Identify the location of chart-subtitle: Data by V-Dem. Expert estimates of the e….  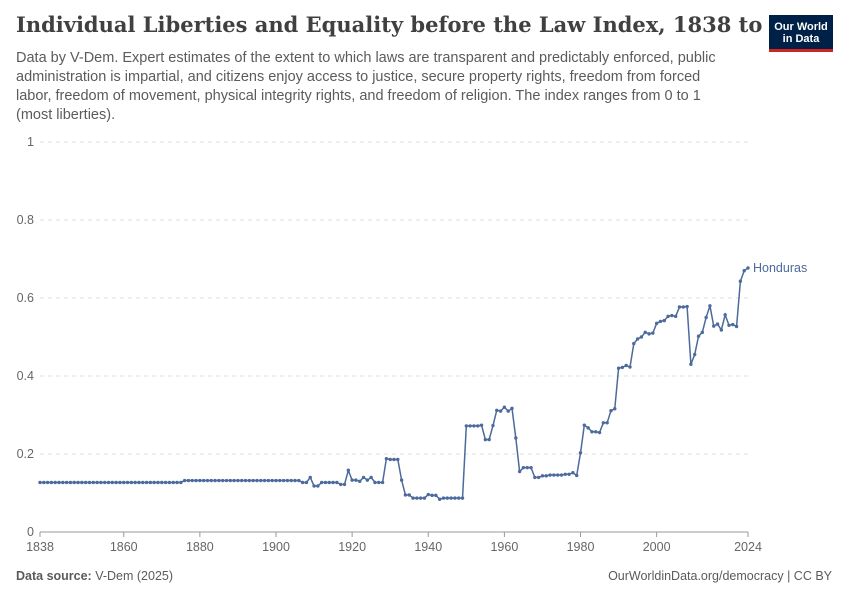
(366, 86).